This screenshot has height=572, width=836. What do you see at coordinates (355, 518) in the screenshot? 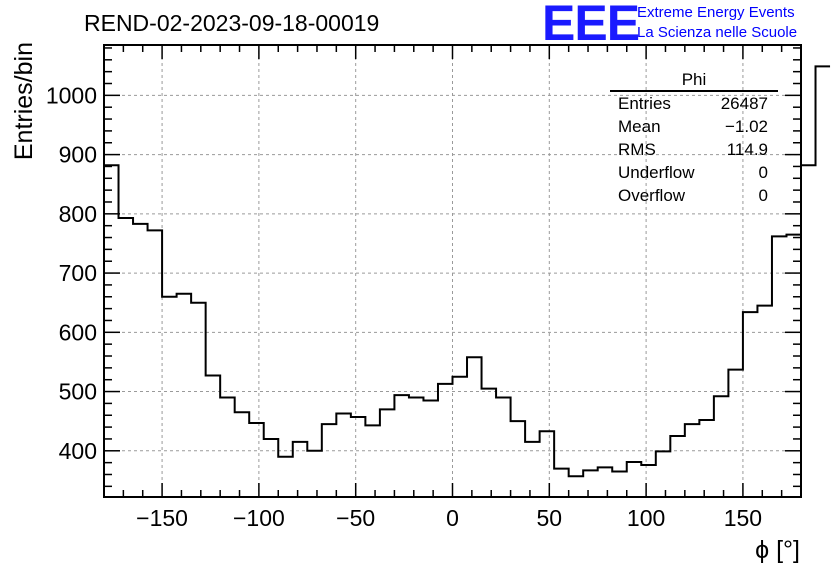
I see `x-tick-label: −50` at bounding box center [355, 518].